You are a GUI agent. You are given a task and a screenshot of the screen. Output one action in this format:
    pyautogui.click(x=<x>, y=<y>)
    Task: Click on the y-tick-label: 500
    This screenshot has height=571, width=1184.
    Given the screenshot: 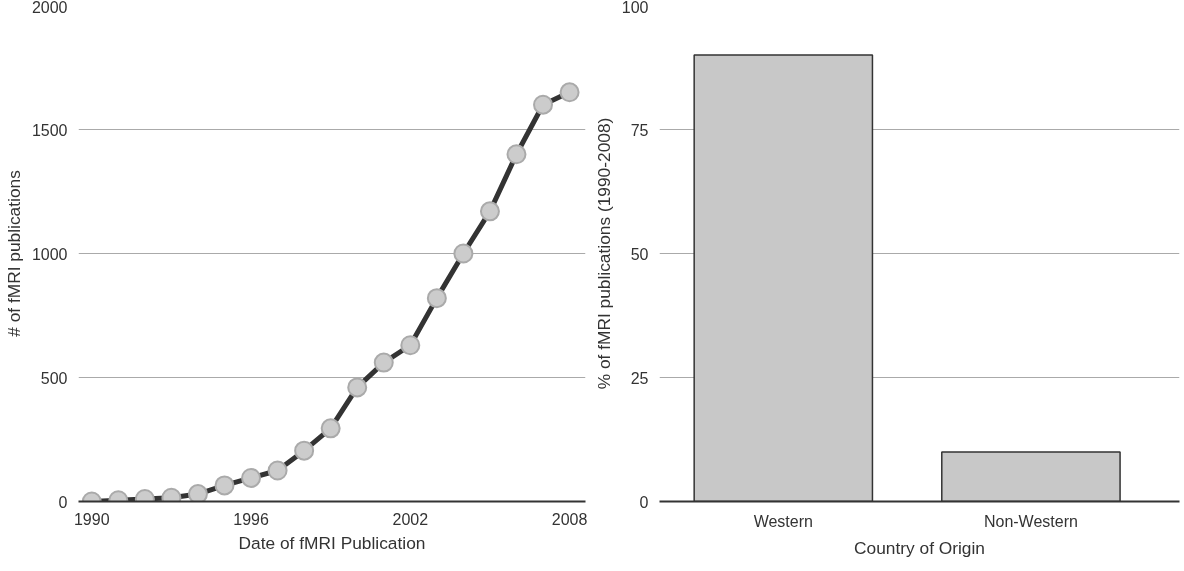 What is the action you would take?
    pyautogui.click(x=54, y=378)
    